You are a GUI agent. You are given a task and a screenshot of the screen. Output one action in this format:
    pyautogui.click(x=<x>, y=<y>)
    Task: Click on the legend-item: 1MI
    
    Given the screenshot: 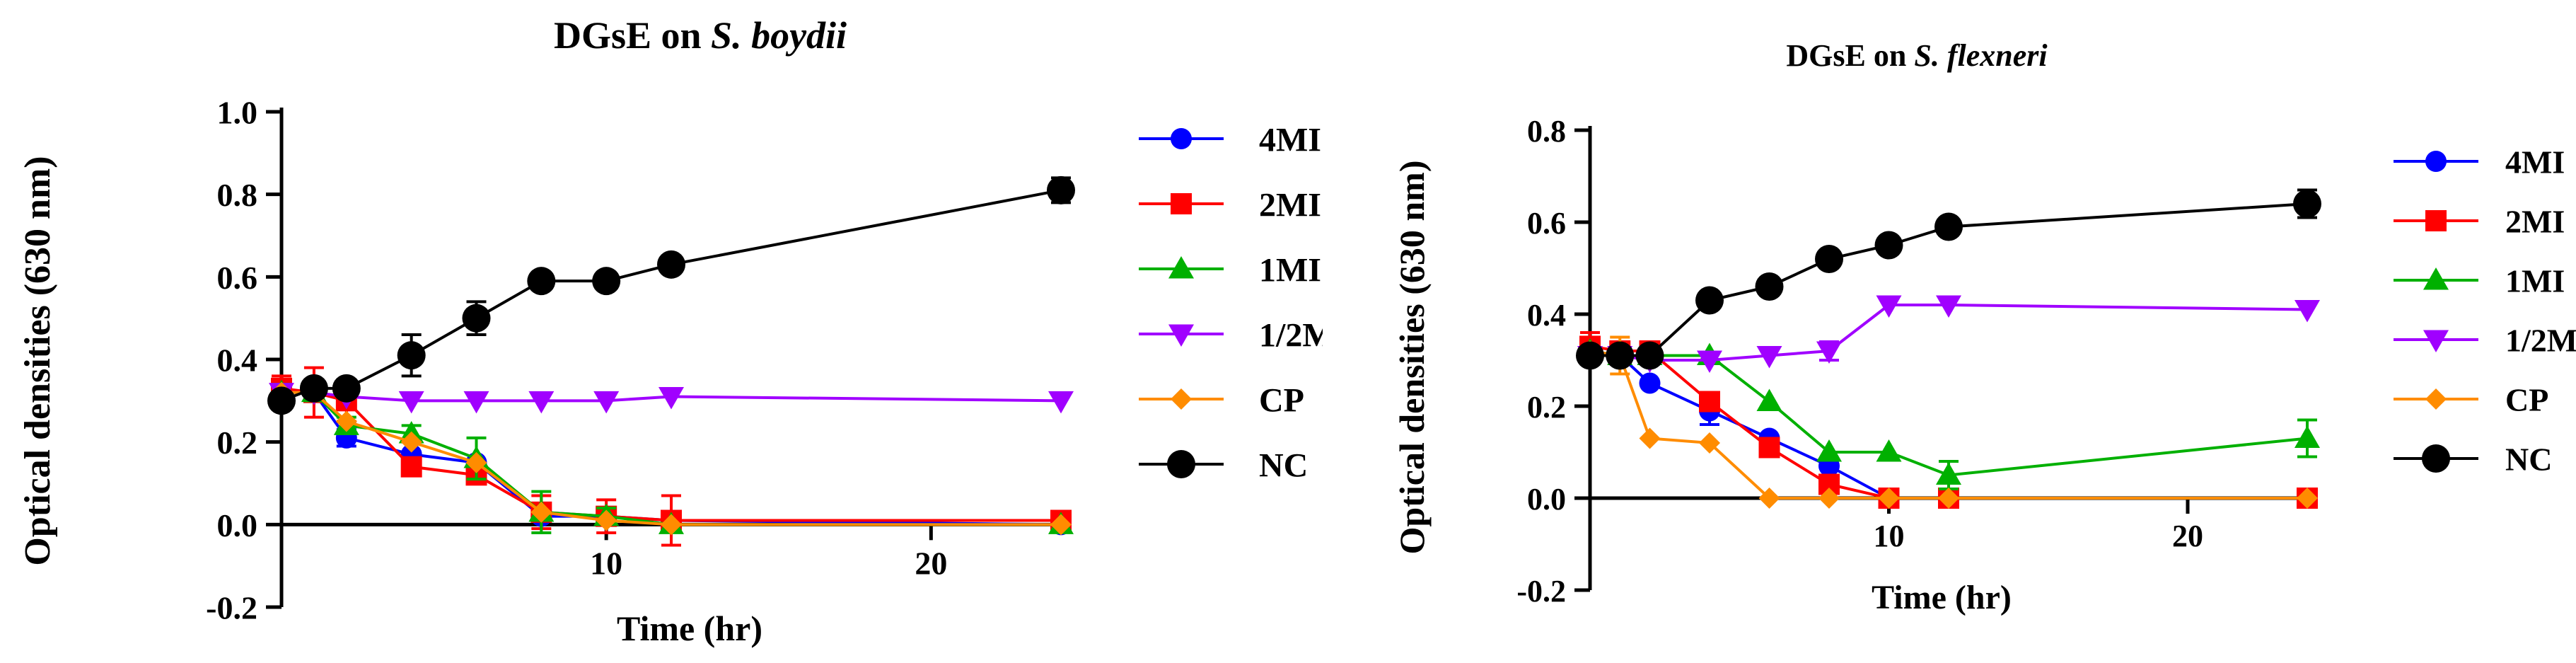 What is the action you would take?
    pyautogui.click(x=1230, y=270)
    